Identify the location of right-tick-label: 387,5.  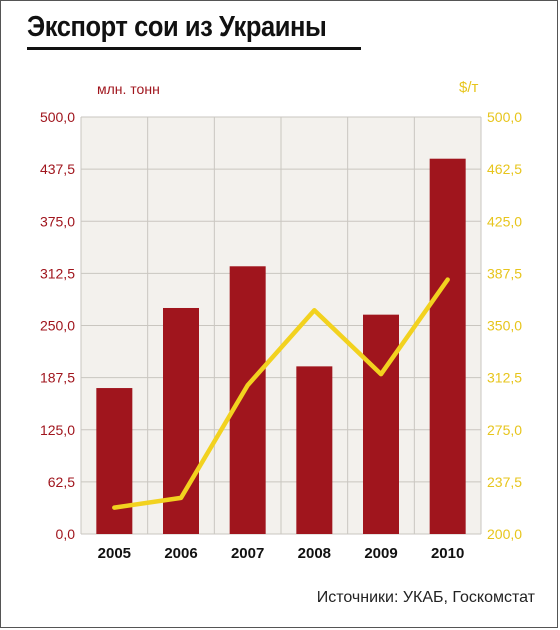
(504, 273).